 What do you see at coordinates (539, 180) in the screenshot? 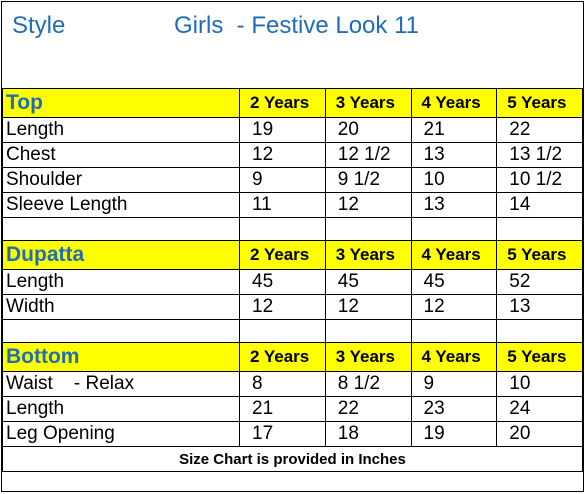
I see `cell-value: 10 1/2` at bounding box center [539, 180].